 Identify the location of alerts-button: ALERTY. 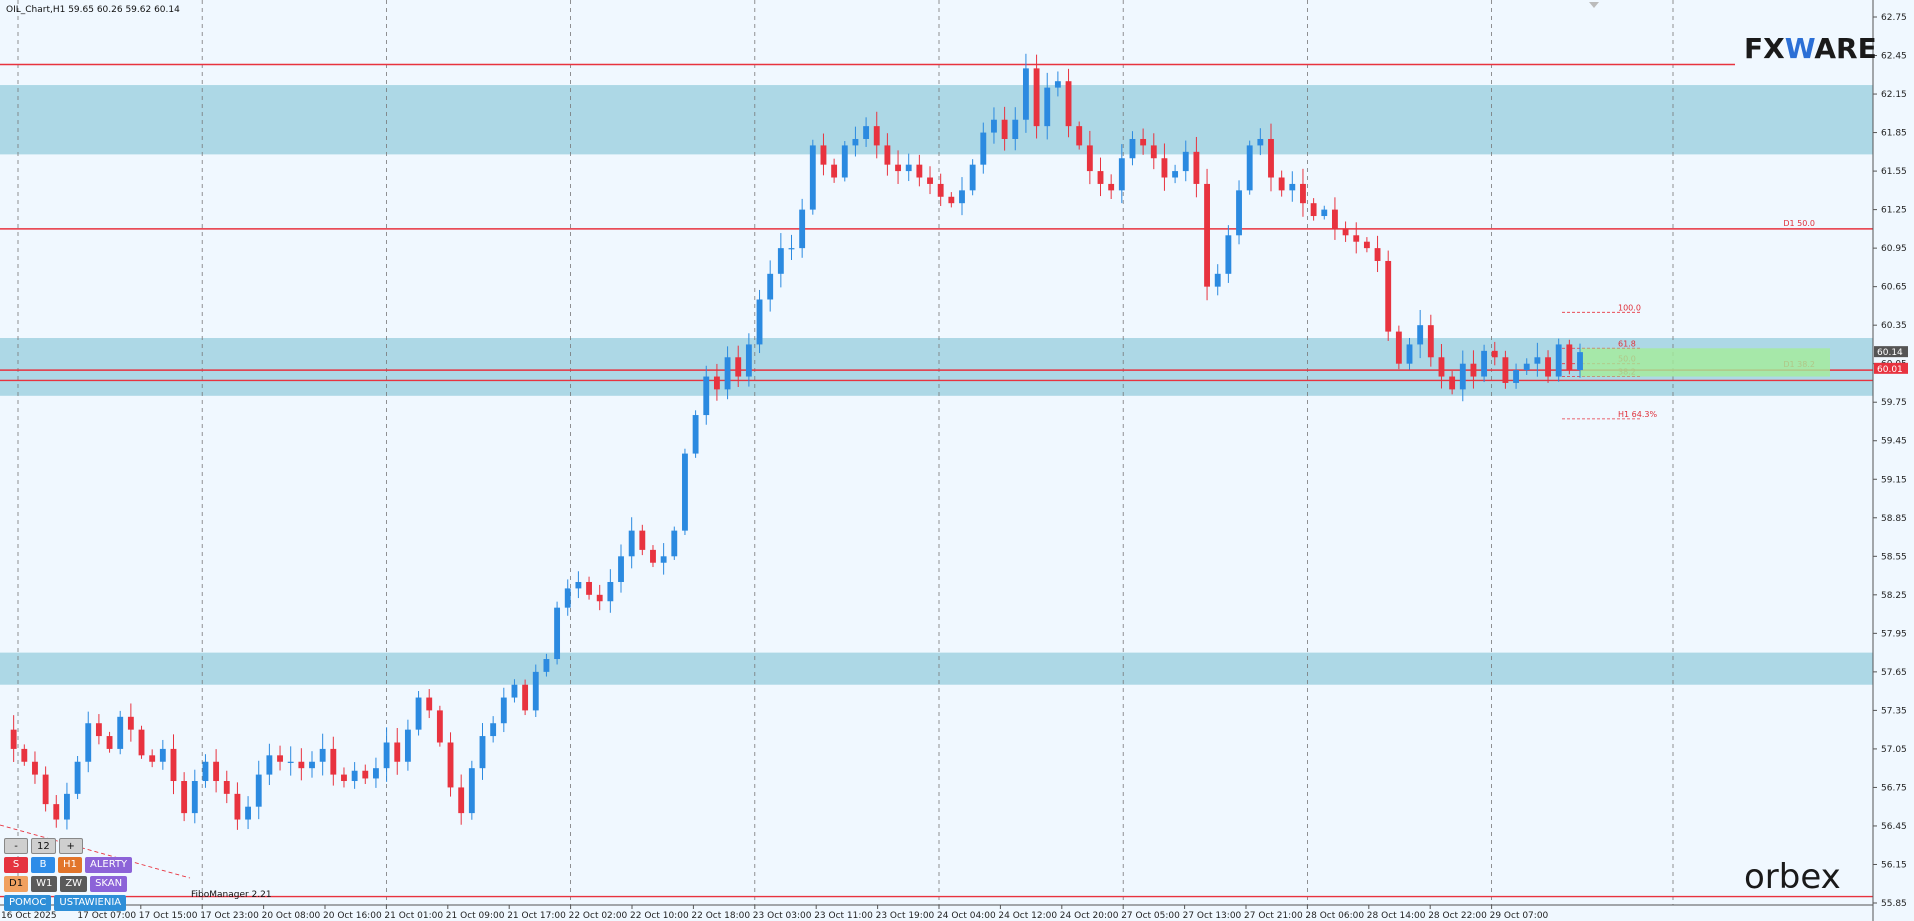
(109, 865).